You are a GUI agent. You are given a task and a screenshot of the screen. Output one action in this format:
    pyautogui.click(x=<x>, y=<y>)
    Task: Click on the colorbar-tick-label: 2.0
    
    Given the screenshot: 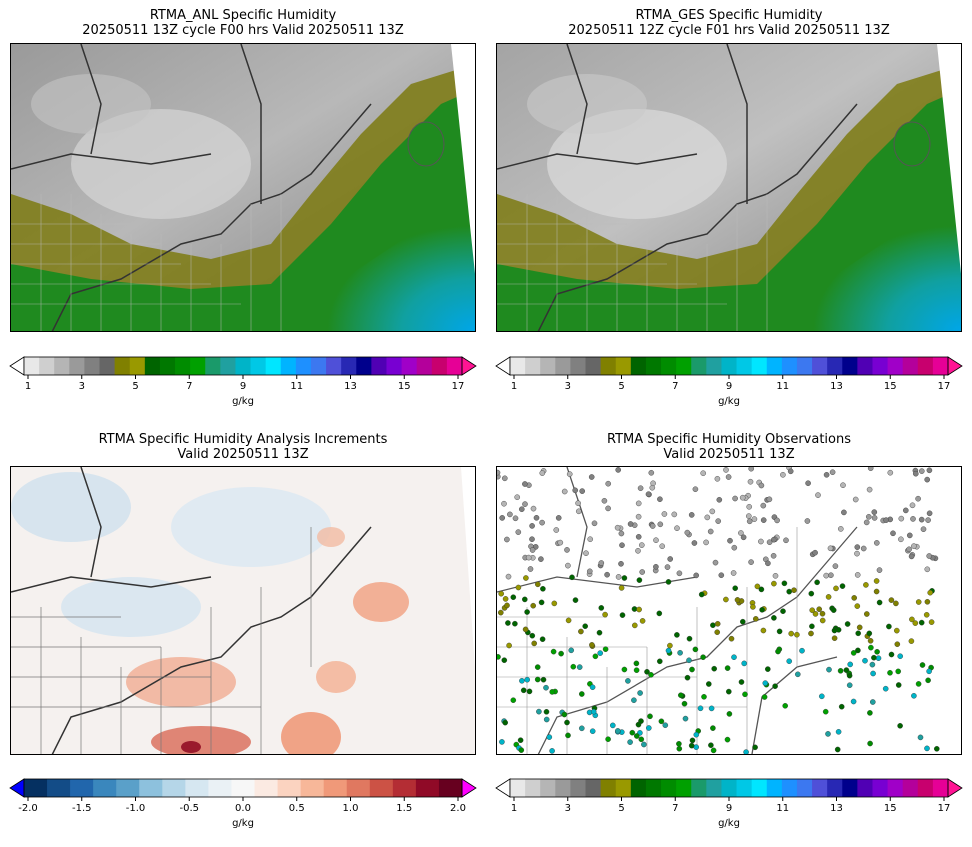 What is the action you would take?
    pyautogui.click(x=458, y=808)
    